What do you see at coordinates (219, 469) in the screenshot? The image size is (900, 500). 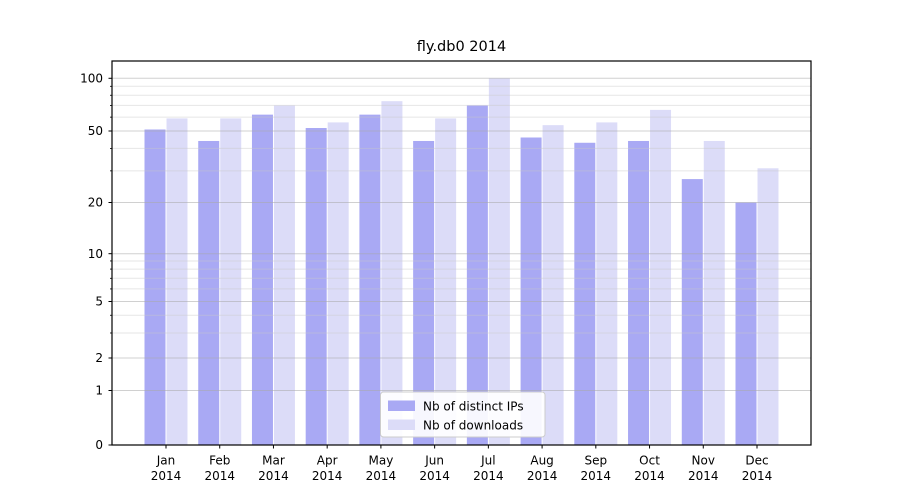 I see `x-tick-label-feb-2014: Feb 2014` at bounding box center [219, 469].